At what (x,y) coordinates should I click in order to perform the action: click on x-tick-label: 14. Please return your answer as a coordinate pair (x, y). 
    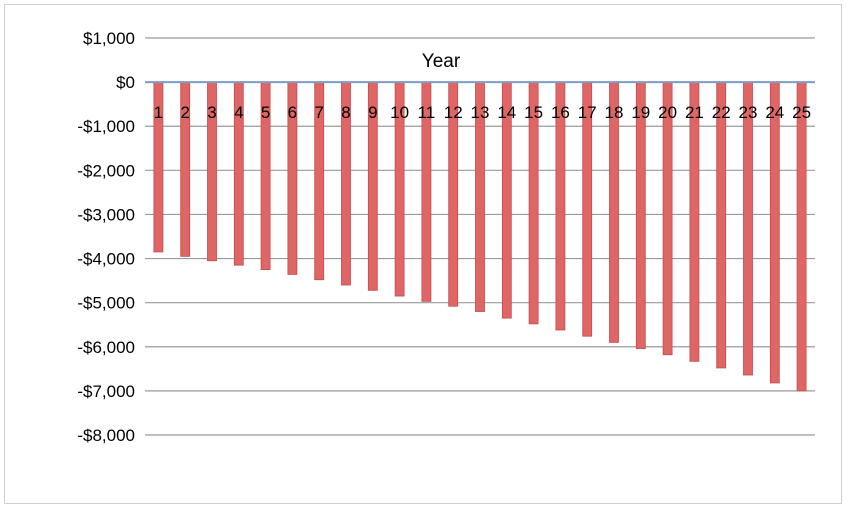
    Looking at the image, I should click on (506, 112).